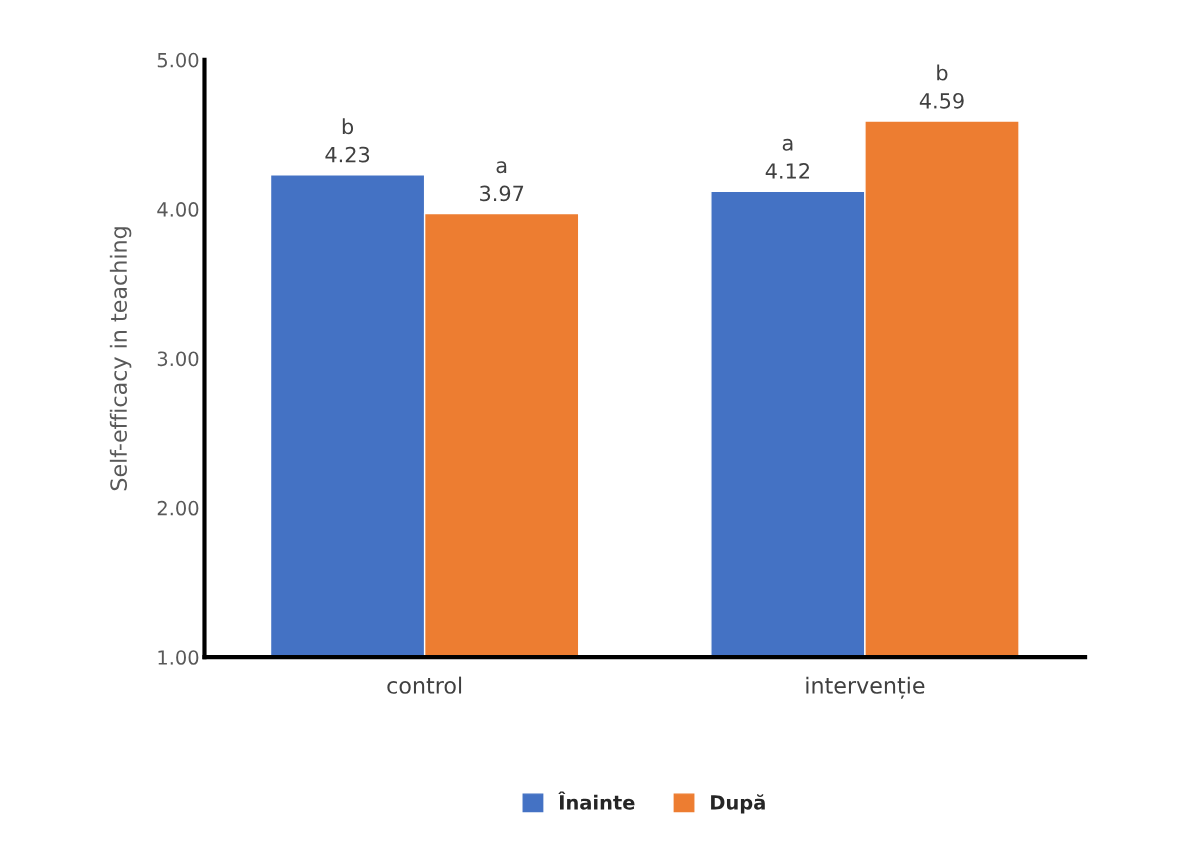  What do you see at coordinates (596, 800) in the screenshot?
I see `legend-label: Înainte` at bounding box center [596, 800].